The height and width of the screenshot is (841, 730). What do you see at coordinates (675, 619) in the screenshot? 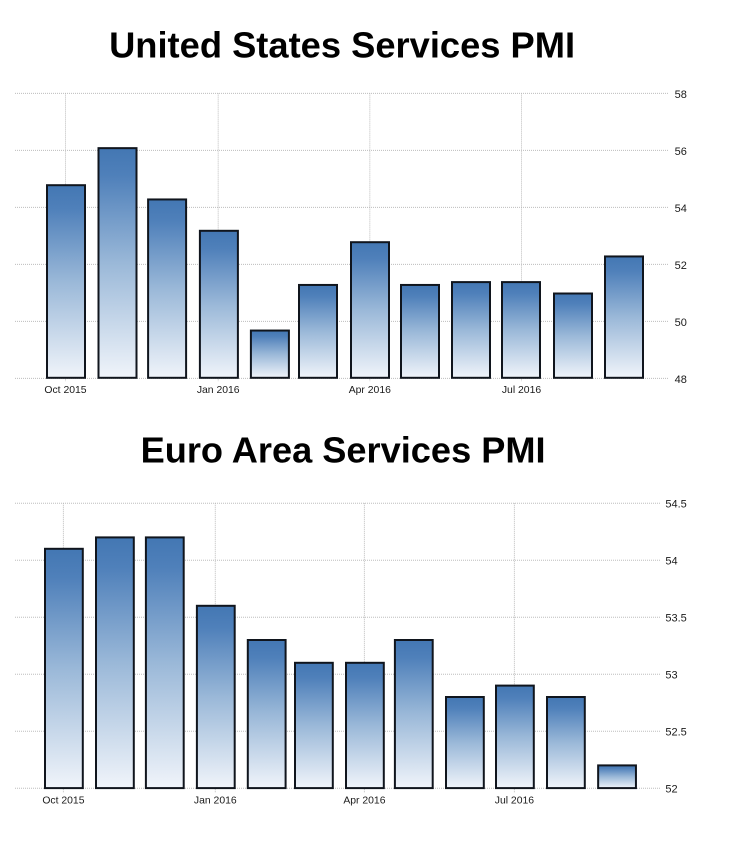
I see `svg-text: 53.5` at bounding box center [675, 619].